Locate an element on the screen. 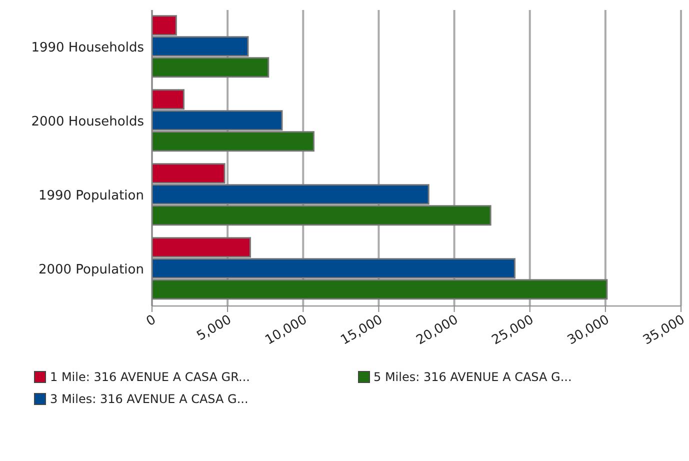 The width and height of the screenshot is (689, 461). y-tick-label: 1990 Households is located at coordinates (87, 48).